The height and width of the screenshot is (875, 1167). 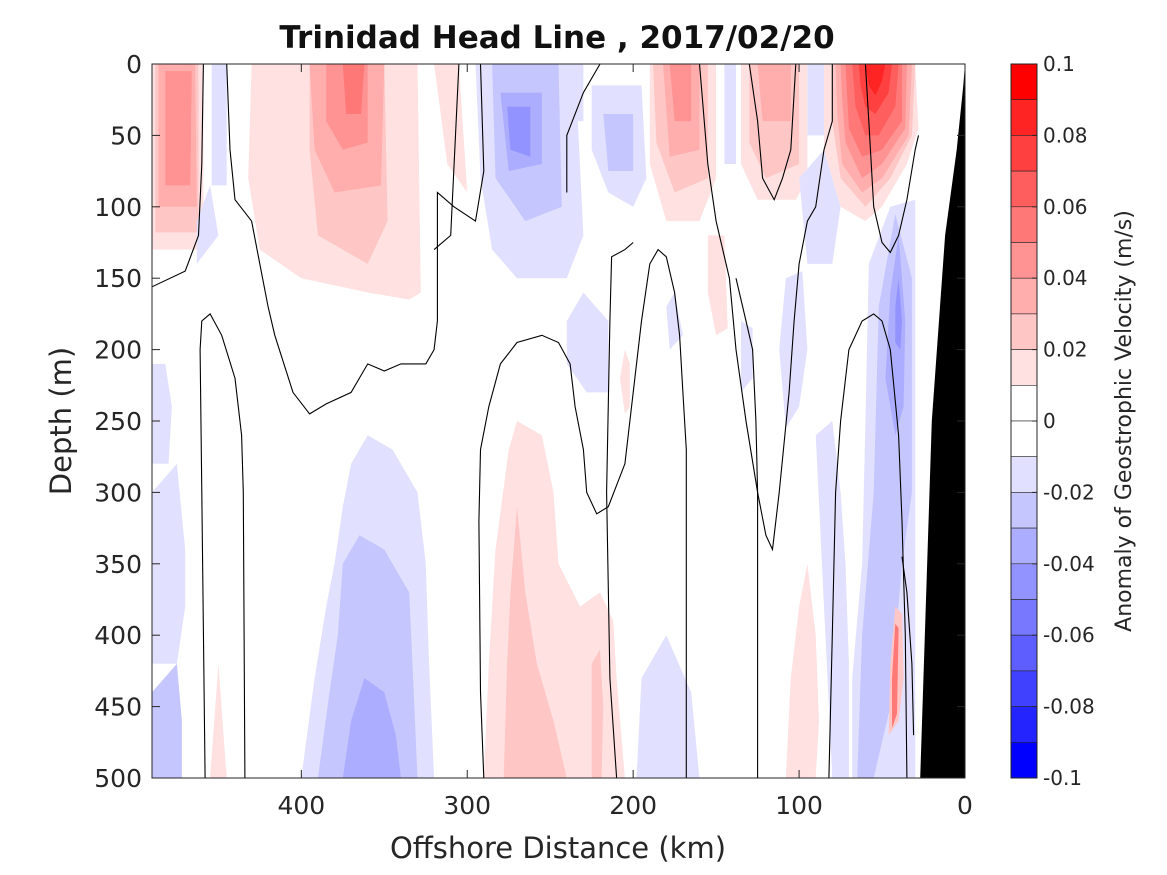 I want to click on colorbar-tick-label: 0.04, so click(x=1065, y=278).